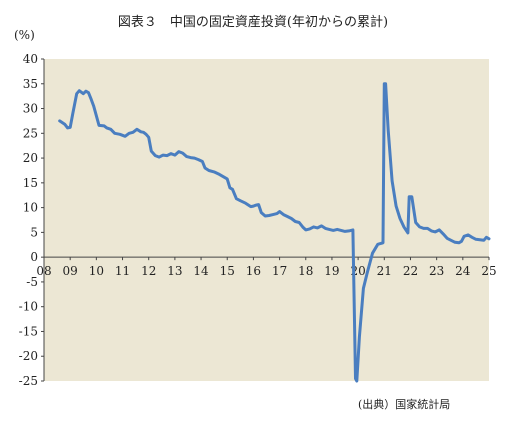 The height and width of the screenshot is (432, 506). Describe the element at coordinates (201, 271) in the screenshot. I see `x-tick-label: 14` at that location.